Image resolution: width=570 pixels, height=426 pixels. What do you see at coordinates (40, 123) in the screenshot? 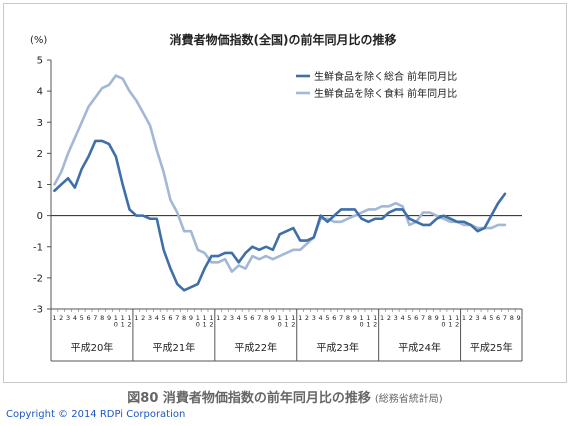
I see `y-tick-label: 3` at bounding box center [40, 123].